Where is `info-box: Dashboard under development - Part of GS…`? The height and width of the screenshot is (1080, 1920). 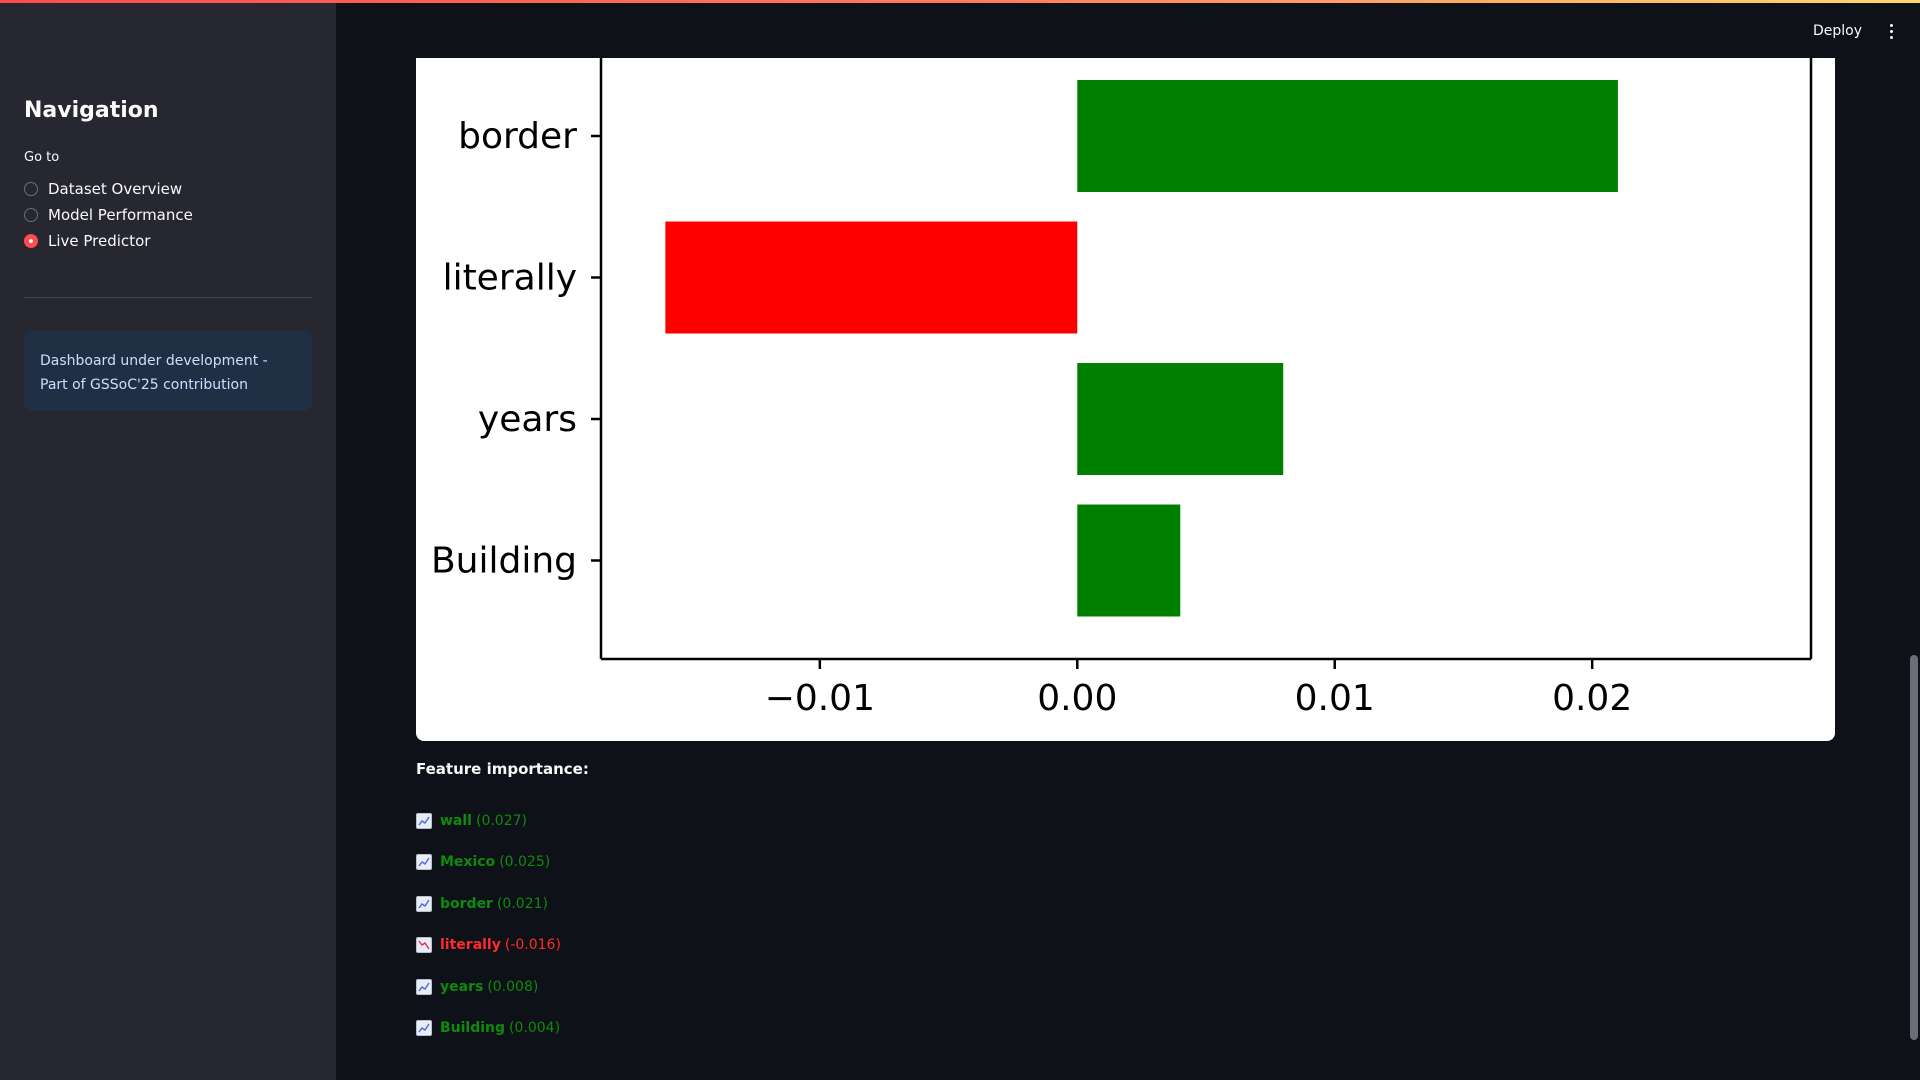 info-box: Dashboard under development - Part of GS… is located at coordinates (168, 371).